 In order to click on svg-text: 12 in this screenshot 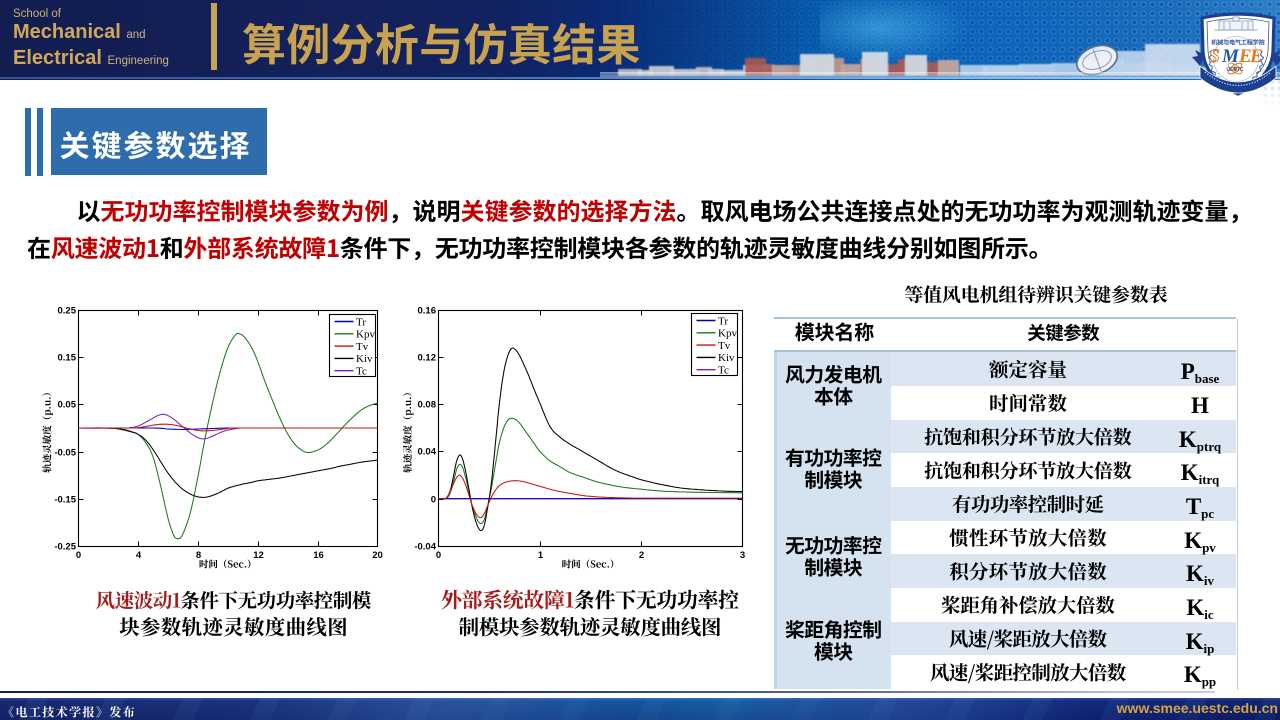, I will do `click(258, 555)`.